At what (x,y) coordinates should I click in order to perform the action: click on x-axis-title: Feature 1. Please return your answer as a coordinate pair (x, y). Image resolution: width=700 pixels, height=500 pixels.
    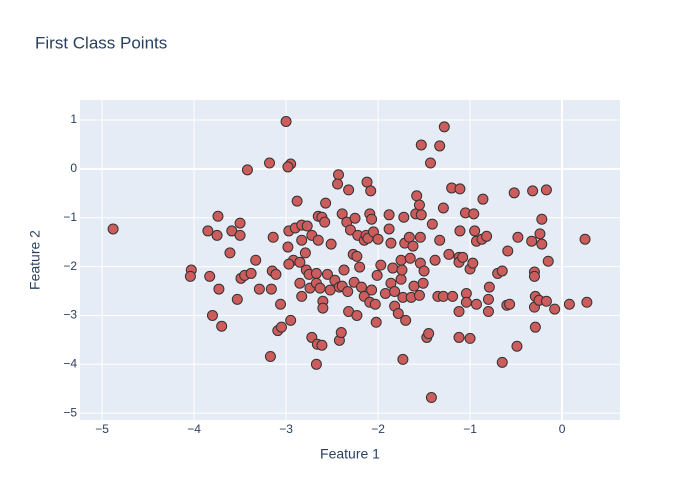
    Looking at the image, I should click on (350, 454).